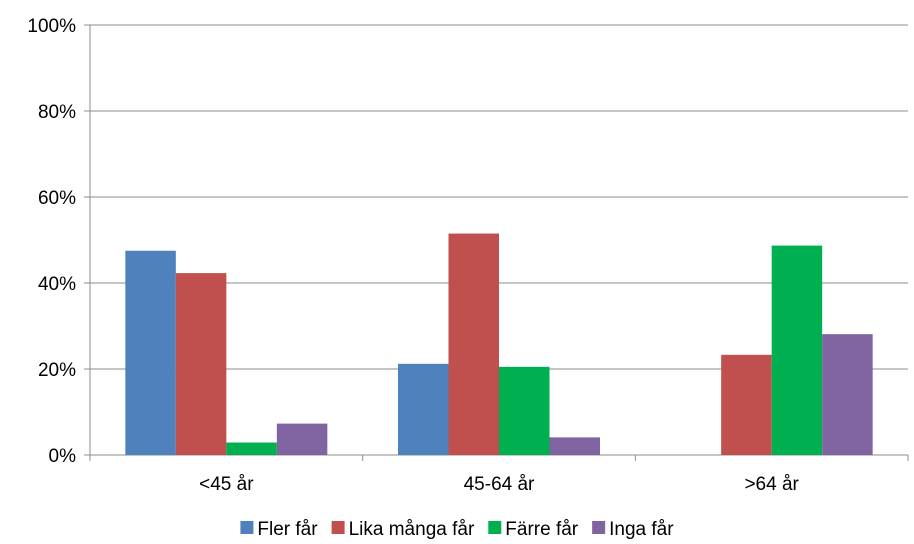  Describe the element at coordinates (302, 439) in the screenshot. I see `bar-inga-får-0` at that location.